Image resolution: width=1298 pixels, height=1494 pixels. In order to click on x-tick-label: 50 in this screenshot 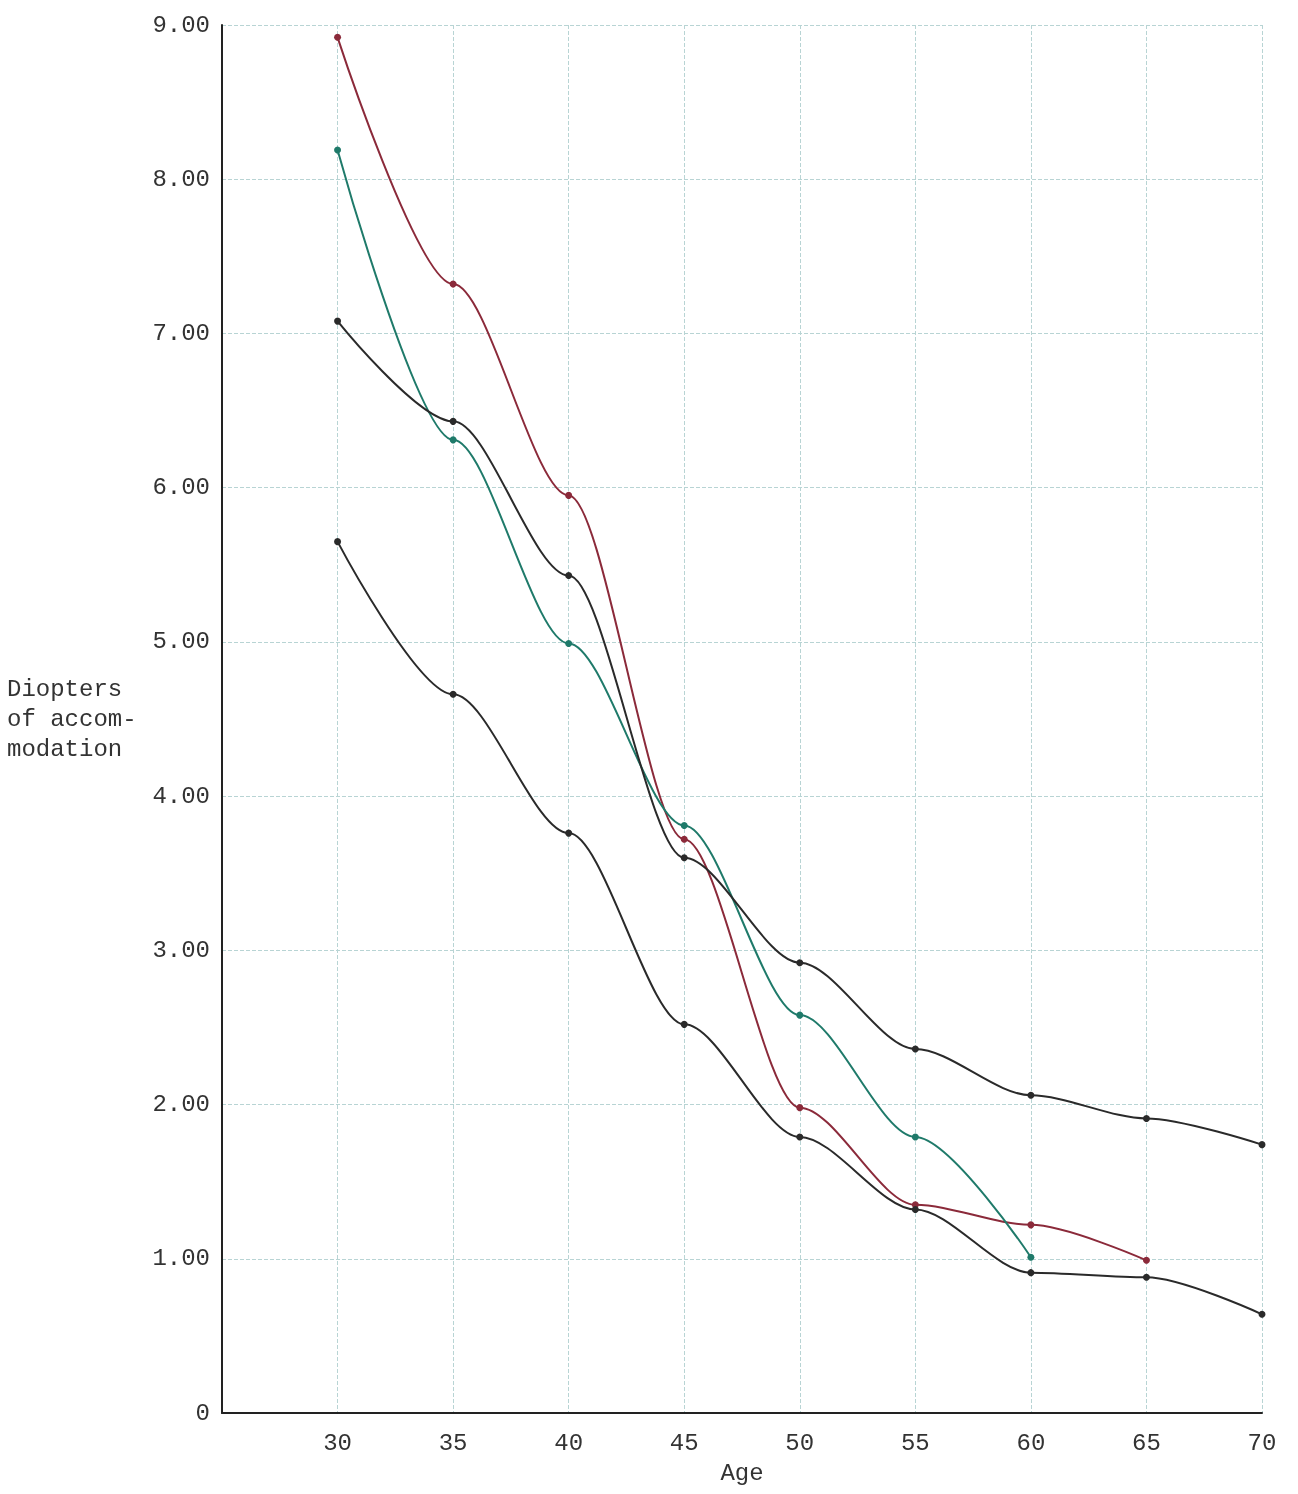, I will do `click(800, 1443)`.